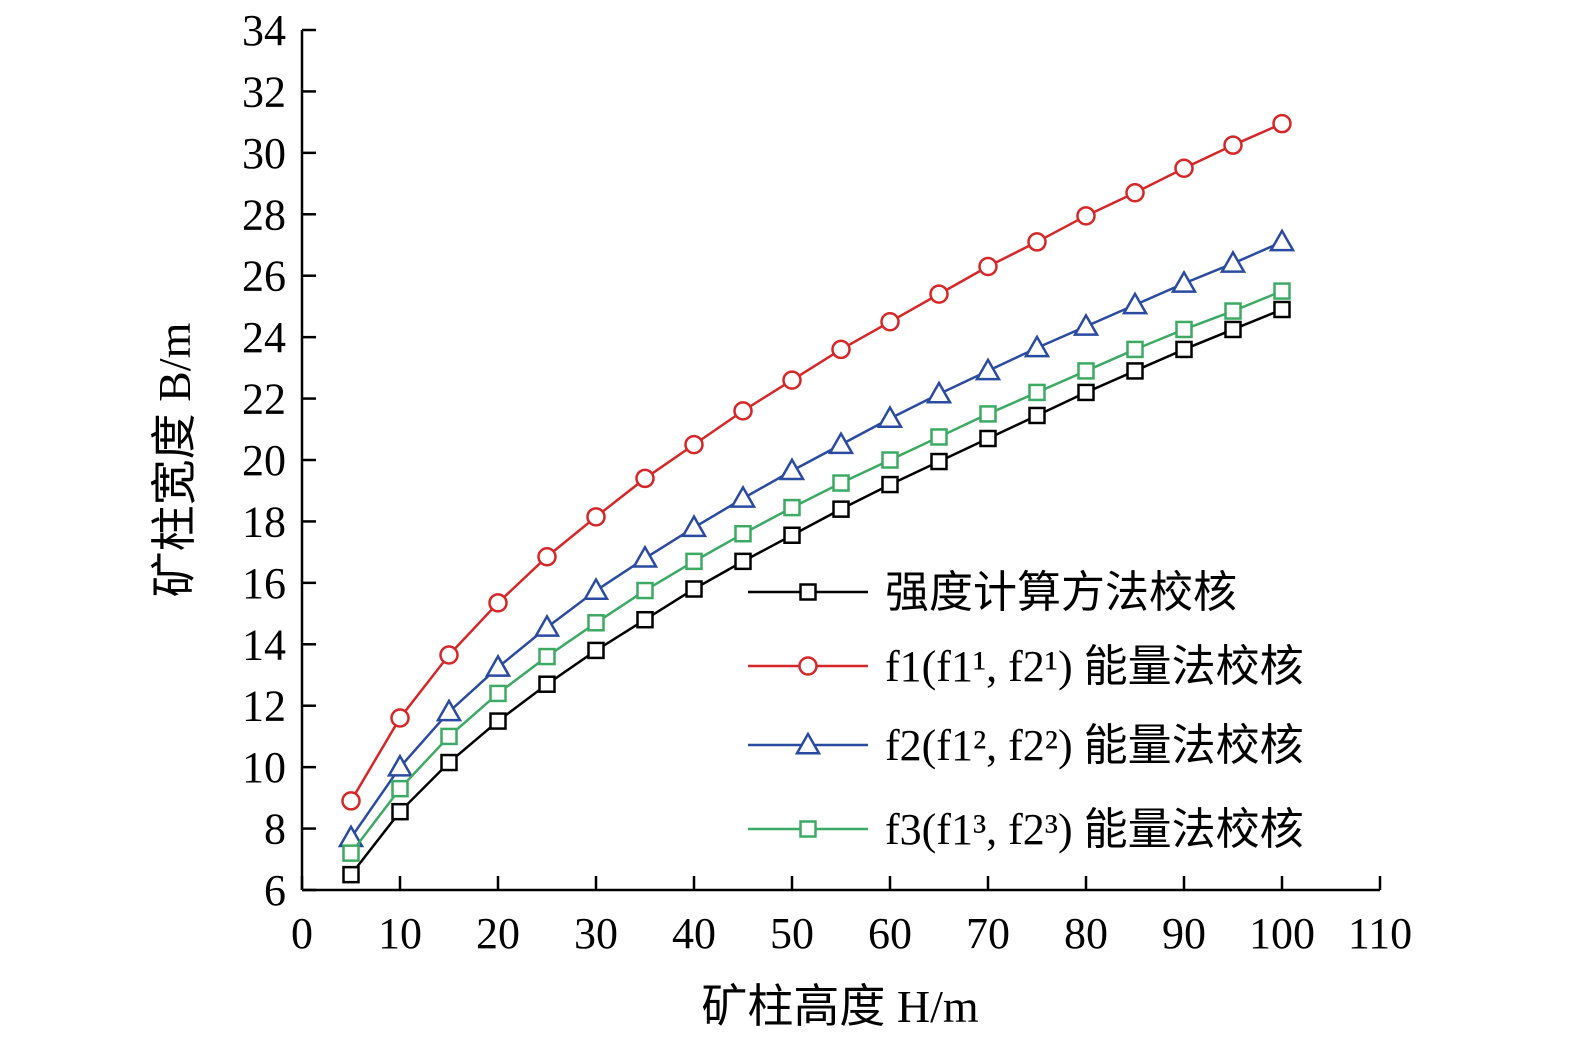 The width and height of the screenshot is (1575, 1044). I want to click on x-tick-label: 0, so click(302, 933).